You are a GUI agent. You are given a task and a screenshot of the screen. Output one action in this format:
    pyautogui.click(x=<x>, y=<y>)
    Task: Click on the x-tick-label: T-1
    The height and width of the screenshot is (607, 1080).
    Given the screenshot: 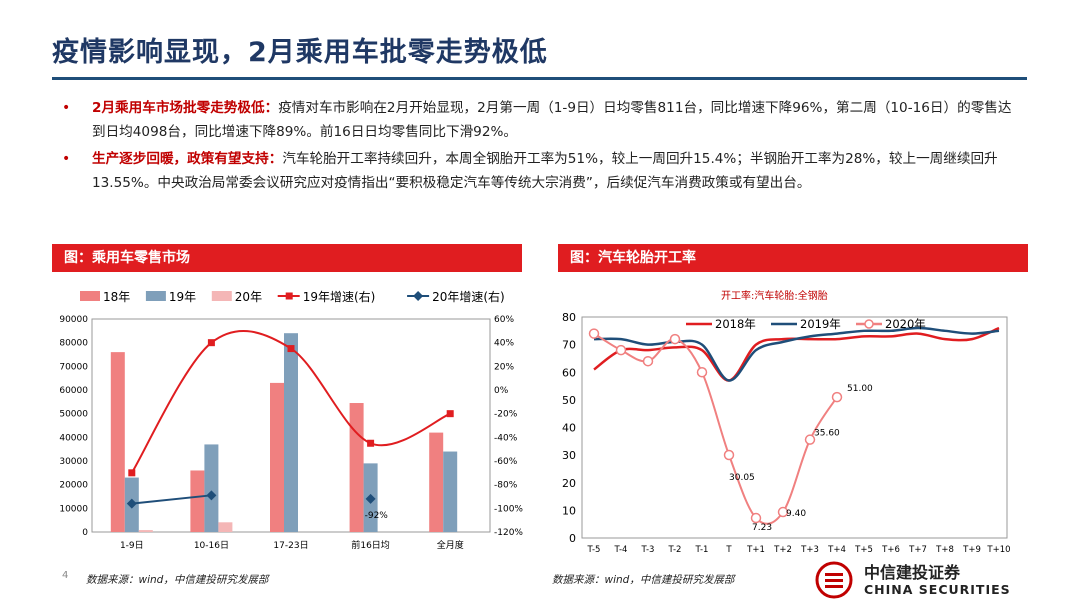 What is the action you would take?
    pyautogui.click(x=702, y=550)
    